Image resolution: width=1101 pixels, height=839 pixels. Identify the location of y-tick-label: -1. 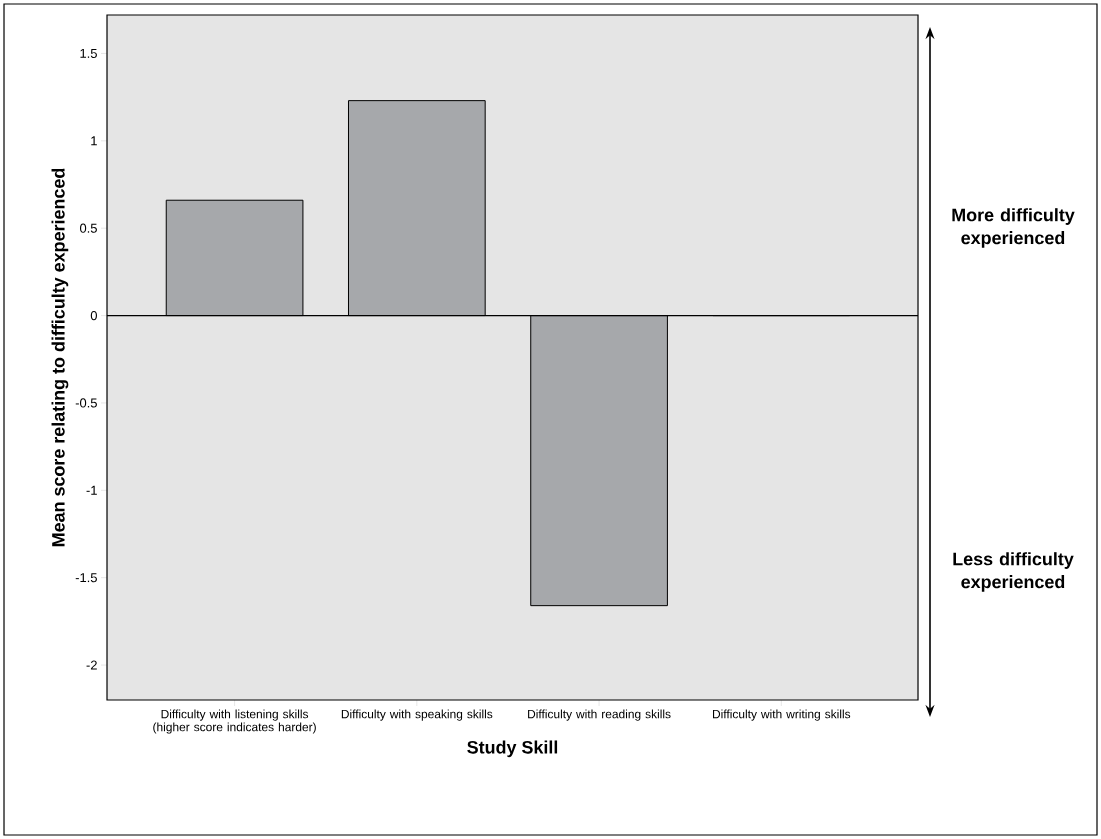
(91, 490).